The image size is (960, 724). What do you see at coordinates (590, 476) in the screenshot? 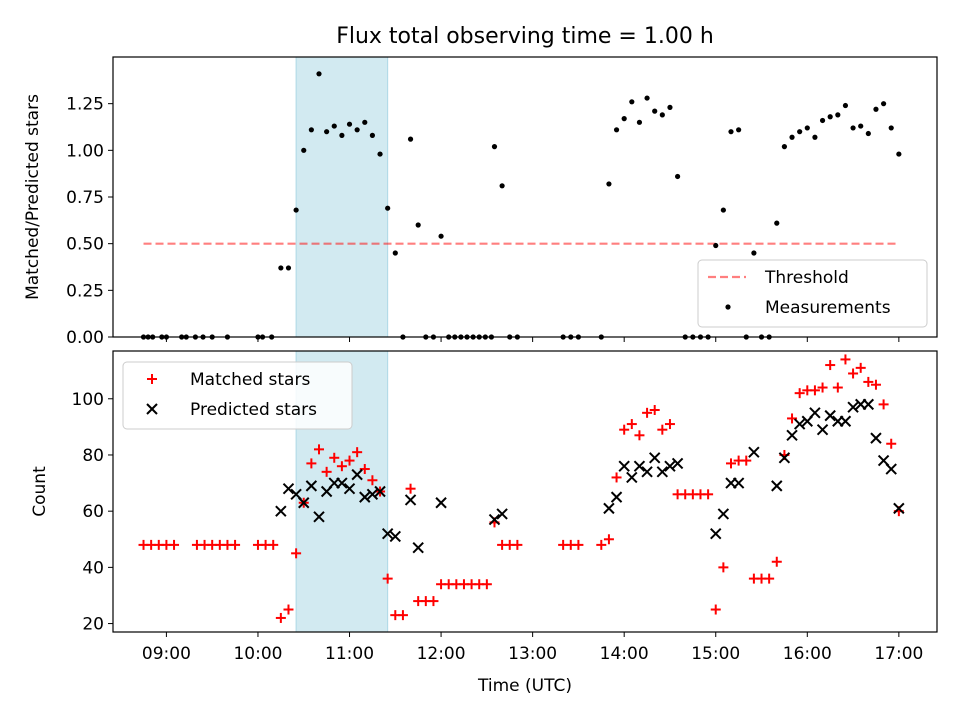
I see `series-predicted-stars` at bounding box center [590, 476].